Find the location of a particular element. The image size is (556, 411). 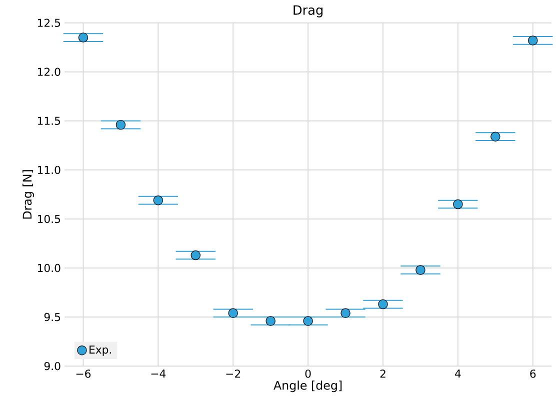

y-tick-label: 10.5 is located at coordinates (49, 219).